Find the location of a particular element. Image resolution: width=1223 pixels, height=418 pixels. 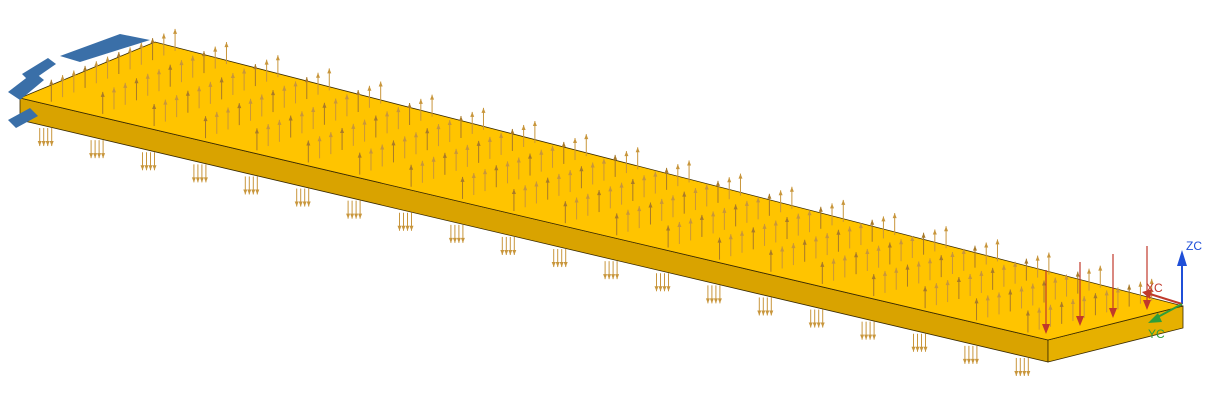

coordinate-system-triad: ZC XC YC is located at coordinates (1172, 290).